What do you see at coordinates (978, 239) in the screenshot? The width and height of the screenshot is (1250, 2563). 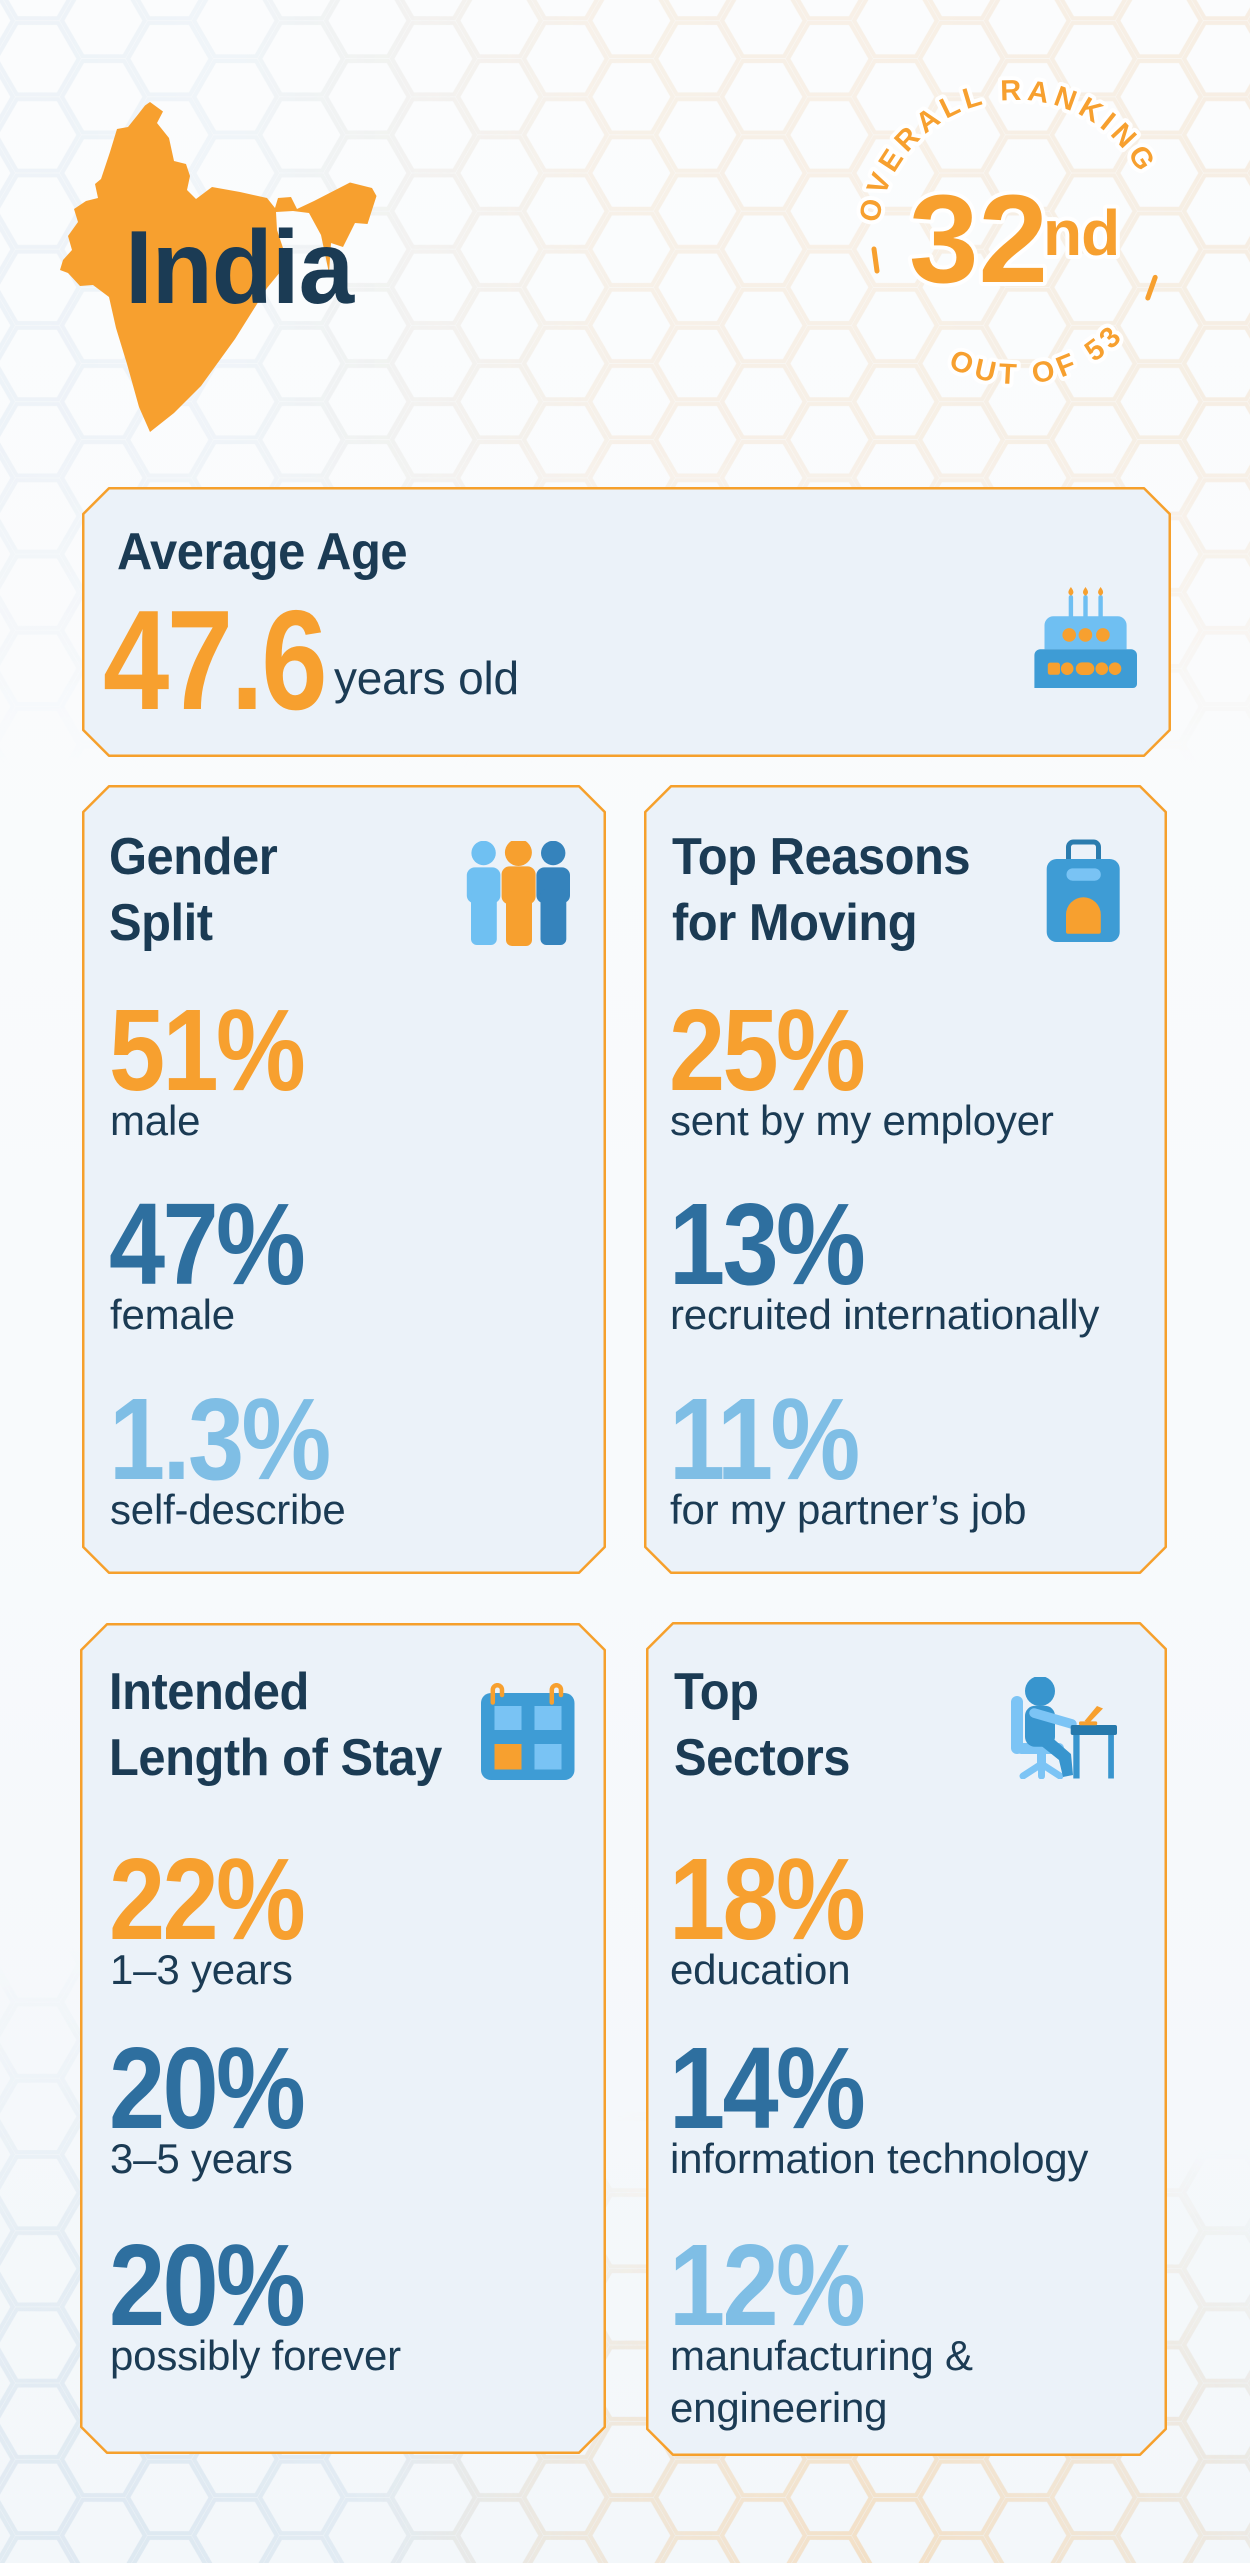 I see `svg-text: 32` at bounding box center [978, 239].